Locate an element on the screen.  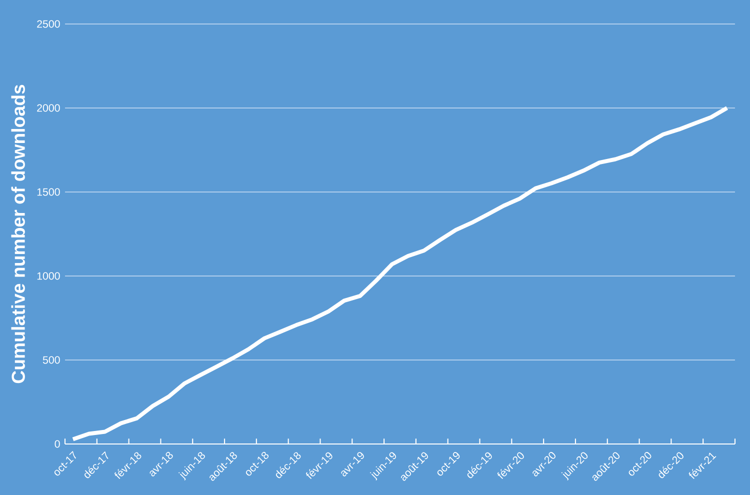
y-tick-label: 2000 is located at coordinates (48, 108).